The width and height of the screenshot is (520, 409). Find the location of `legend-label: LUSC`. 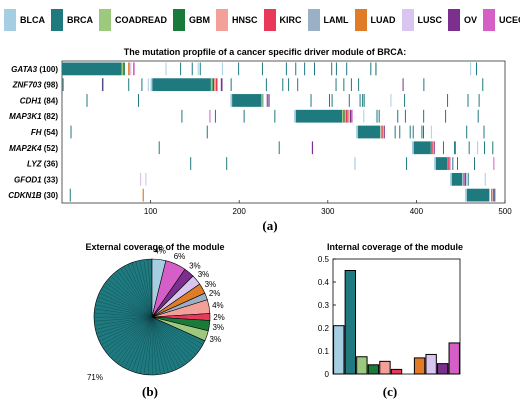

legend-label: LUSC is located at coordinates (430, 20).